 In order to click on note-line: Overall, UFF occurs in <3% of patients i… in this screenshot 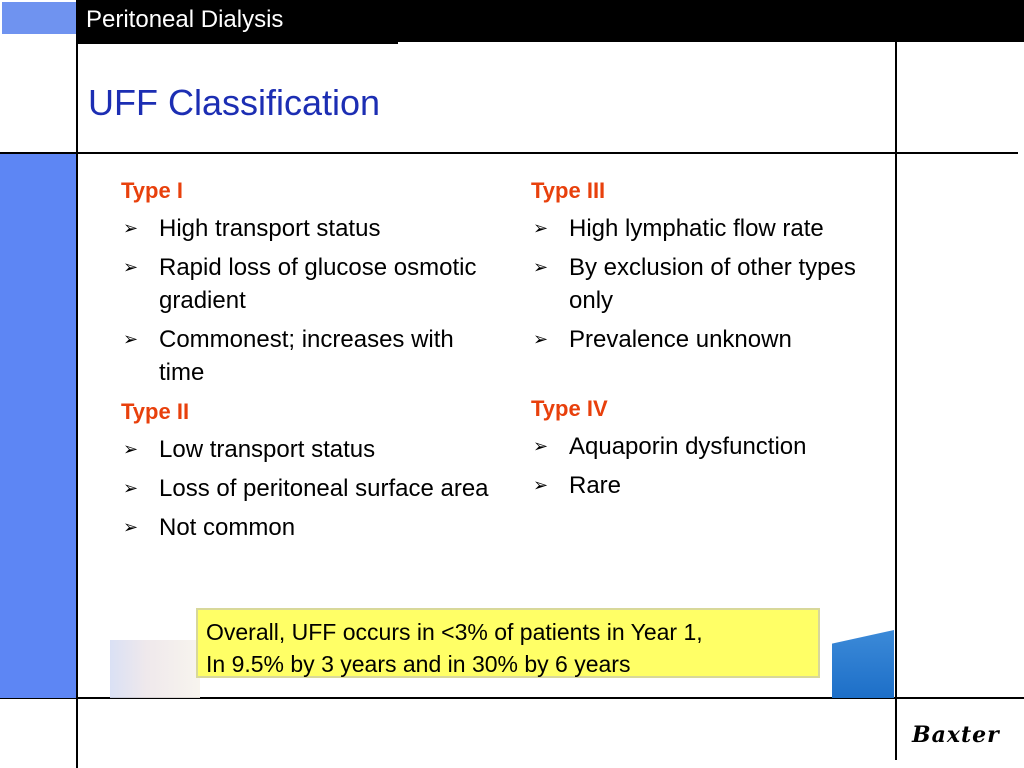, I will do `click(454, 632)`.